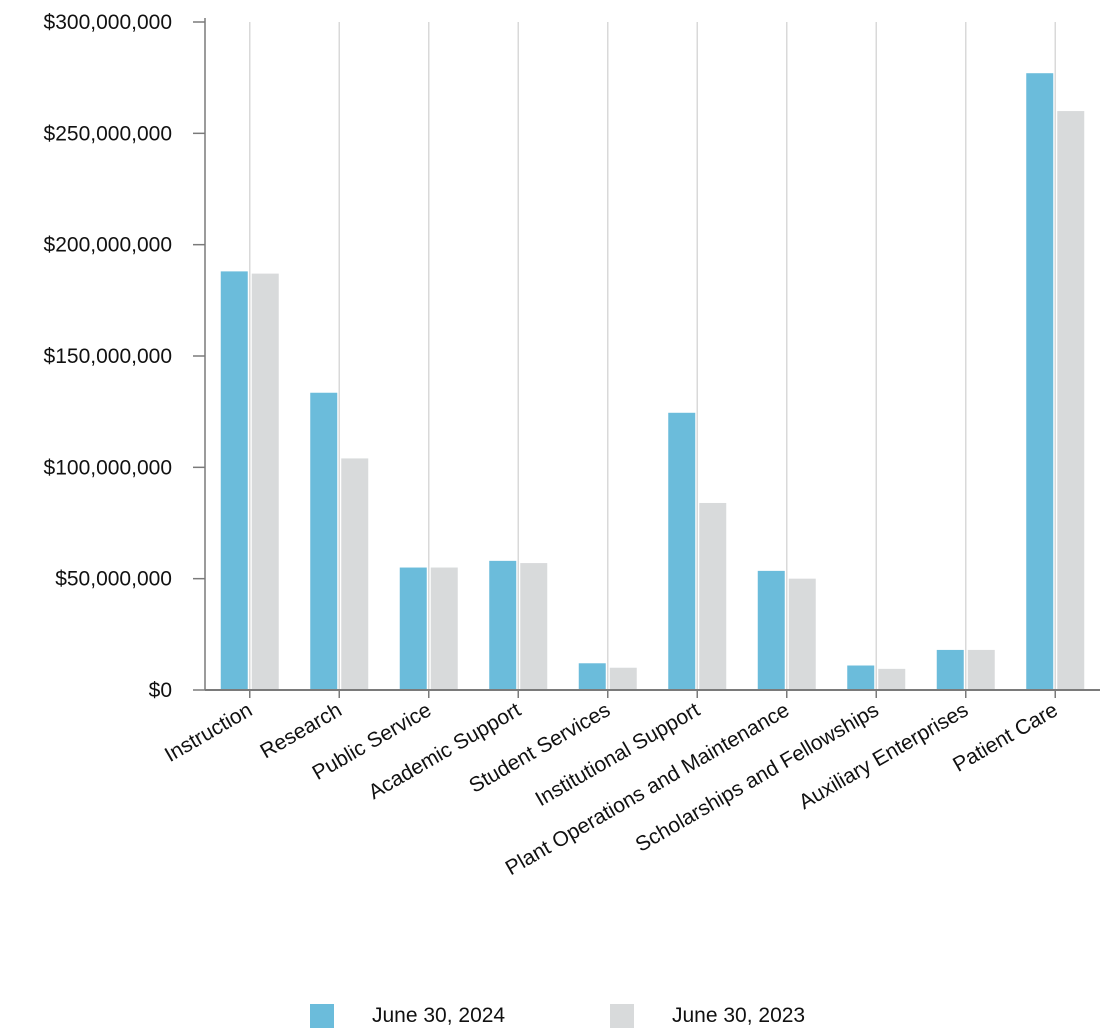 The image size is (1100, 1034). Describe the element at coordinates (534, 626) in the screenshot. I see `bar-academic-support-june-30-2023` at that location.